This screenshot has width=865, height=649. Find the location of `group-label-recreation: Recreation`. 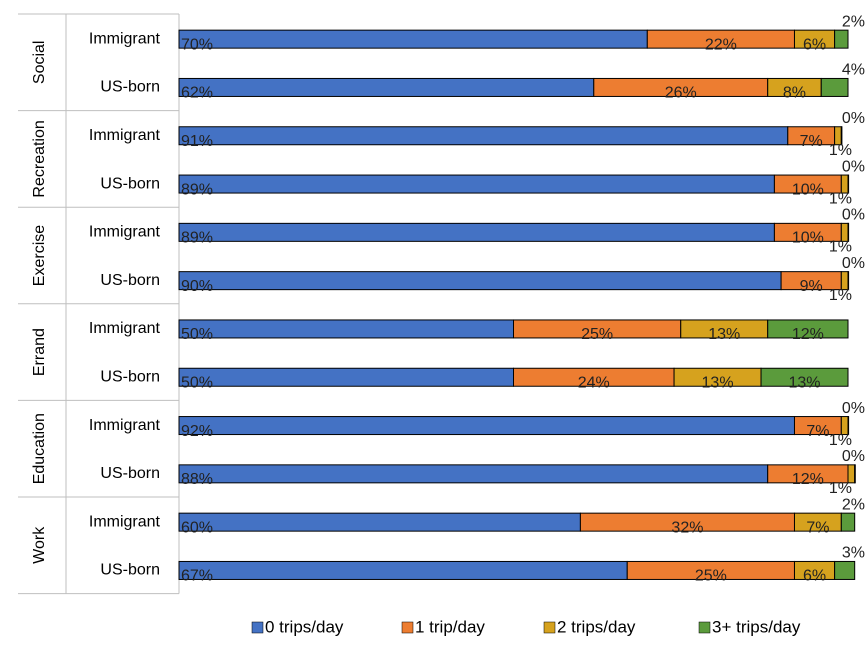

group-label-recreation: Recreation is located at coordinates (39, 158).